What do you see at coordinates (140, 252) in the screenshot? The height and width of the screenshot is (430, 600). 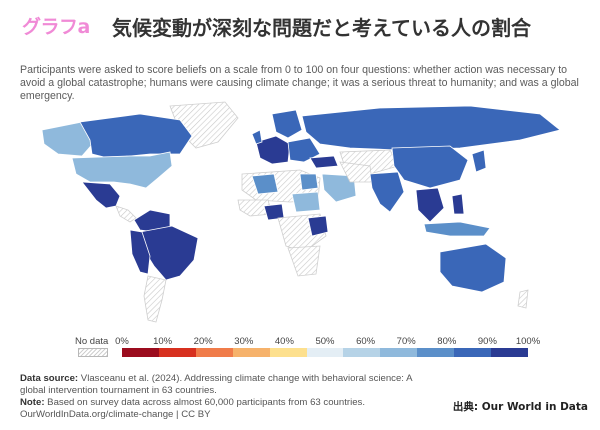 I see `andes-region` at bounding box center [140, 252].